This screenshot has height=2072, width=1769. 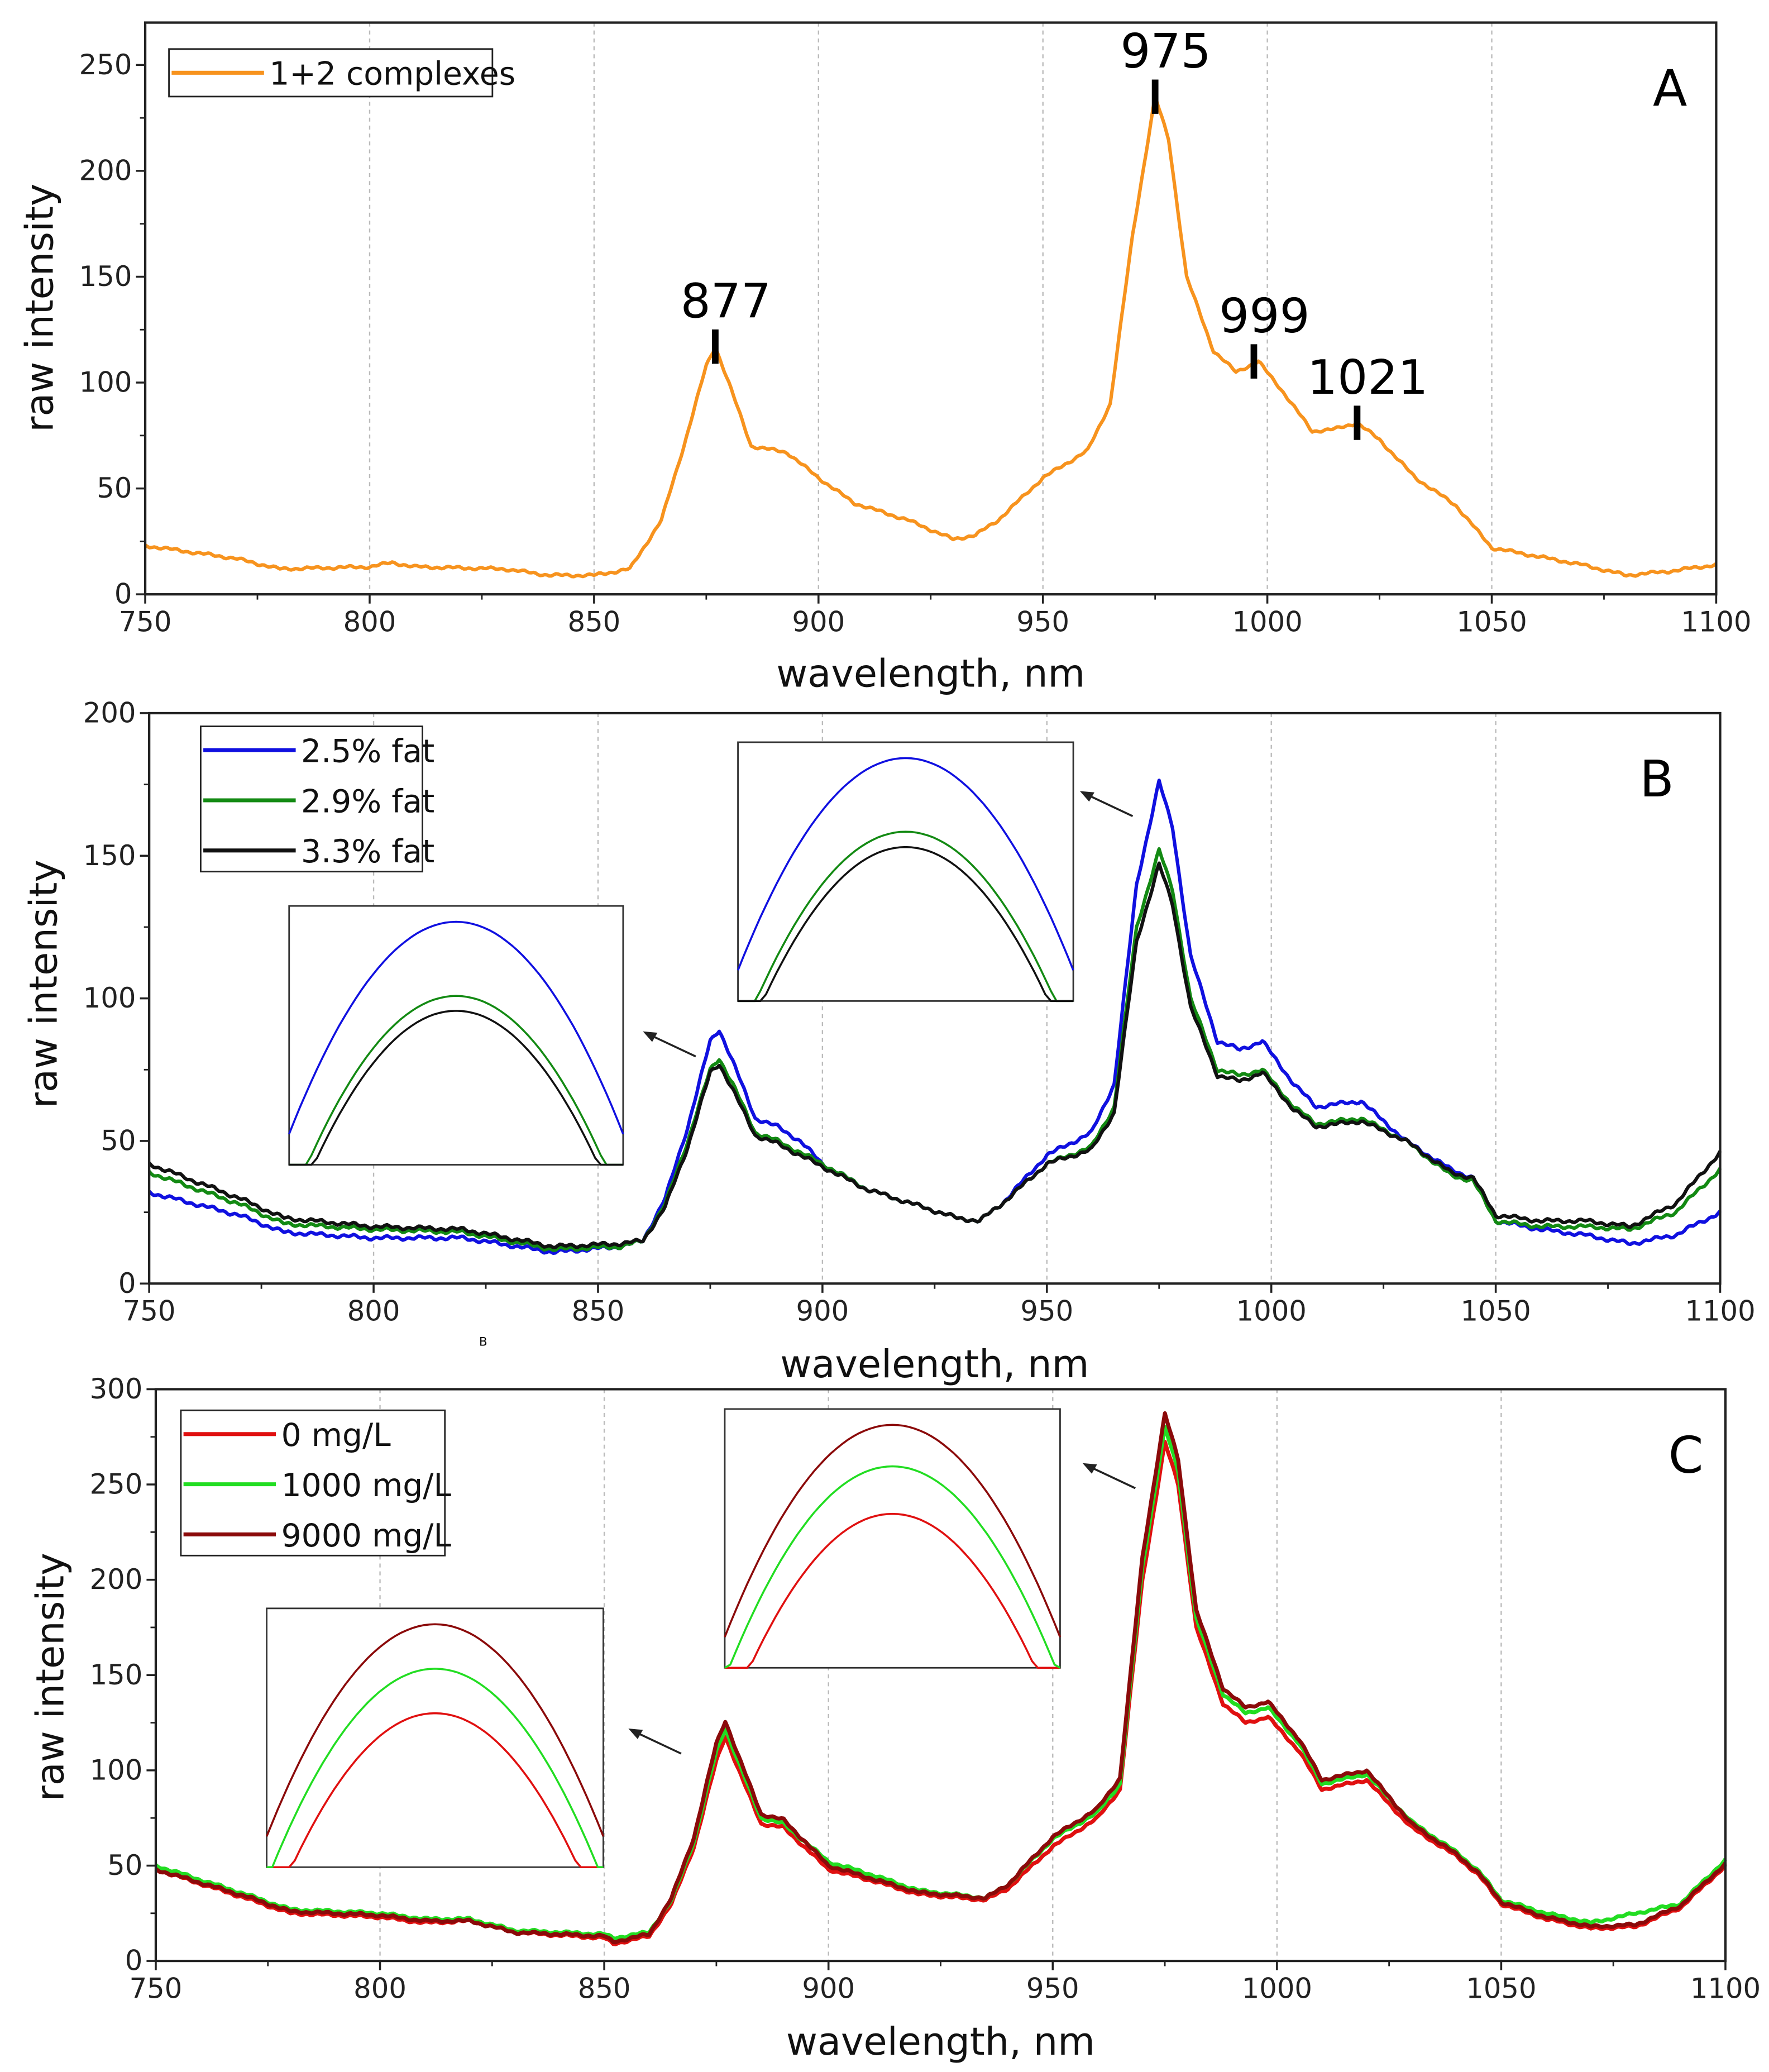 What do you see at coordinates (116, 1389) in the screenshot?
I see `y-tick-label: 300` at bounding box center [116, 1389].